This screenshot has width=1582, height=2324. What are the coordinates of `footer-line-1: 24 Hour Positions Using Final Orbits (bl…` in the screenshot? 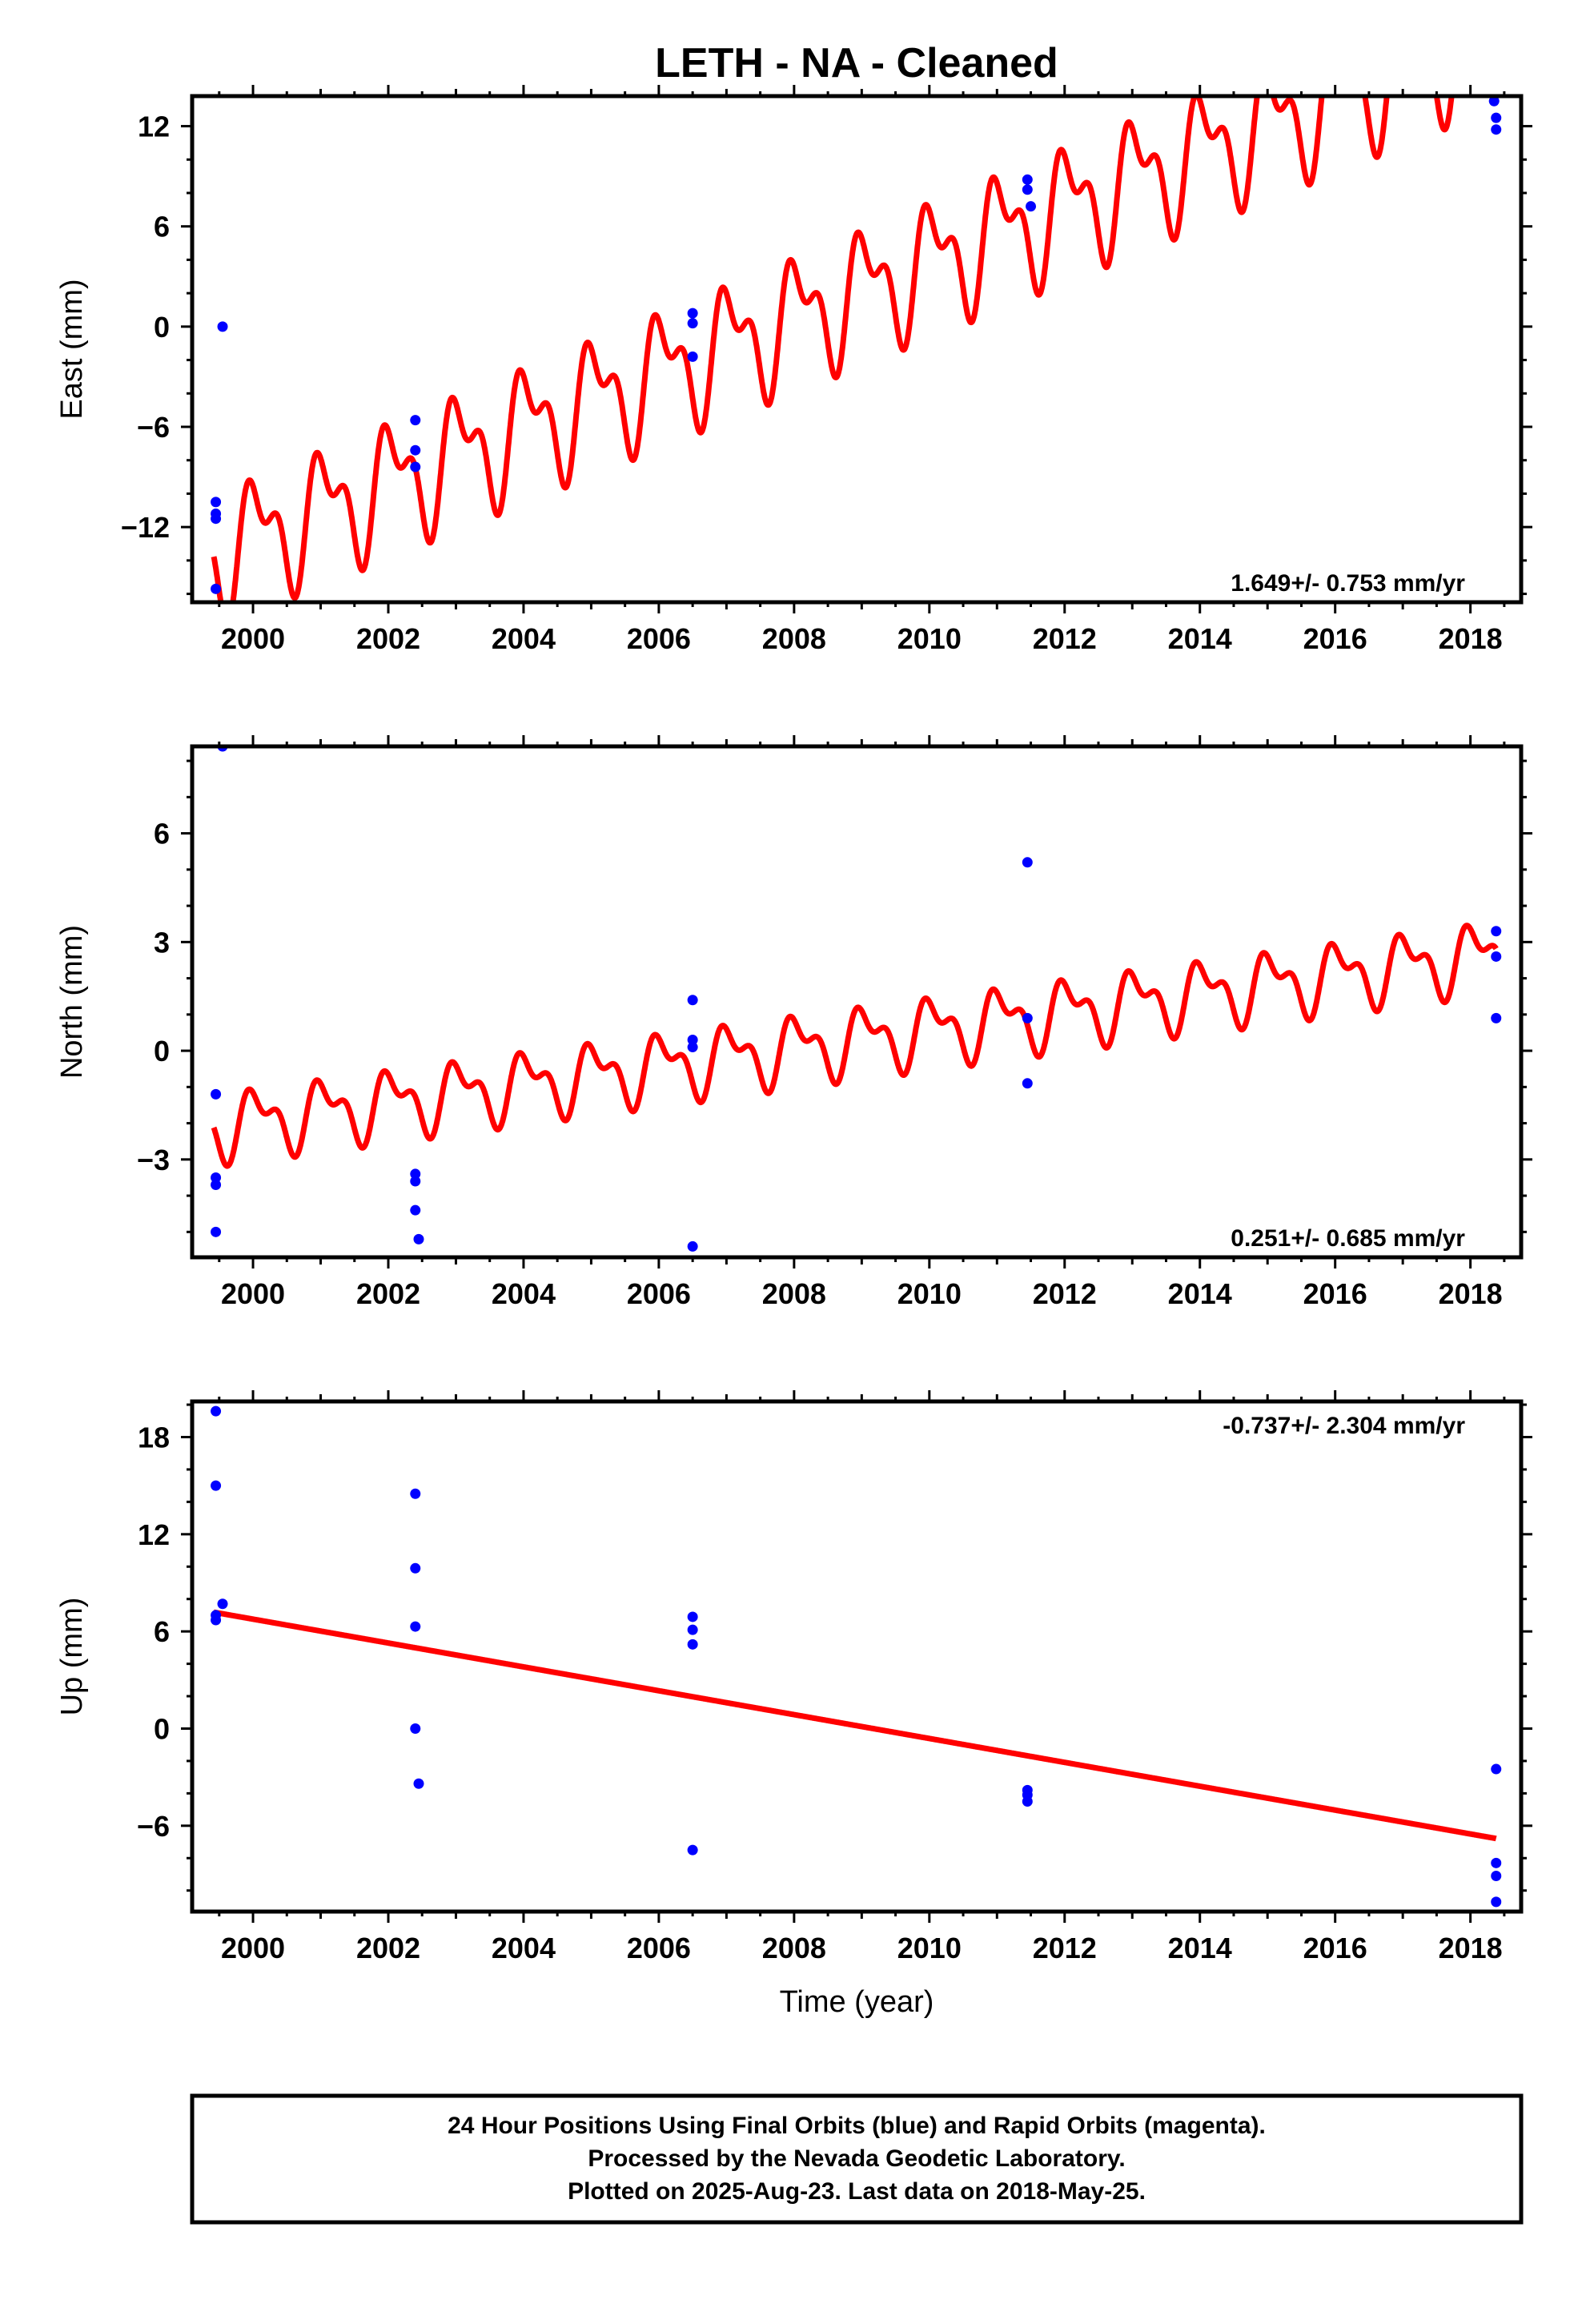 It's located at (857, 2126).